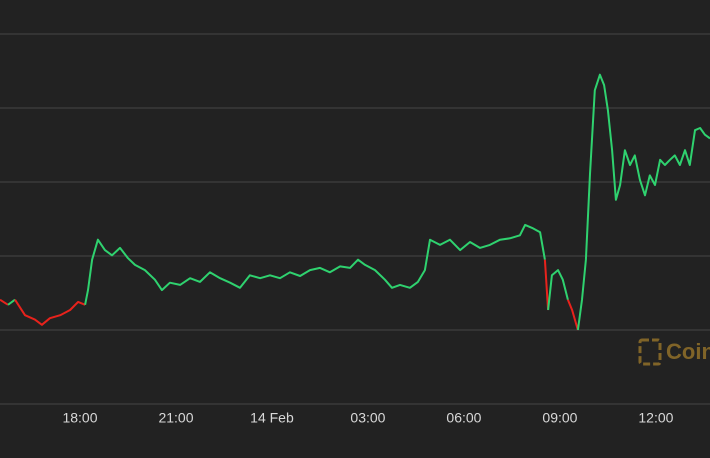 Image resolution: width=710 pixels, height=458 pixels. What do you see at coordinates (650, 352) in the screenshot?
I see `watermark-icon` at bounding box center [650, 352].